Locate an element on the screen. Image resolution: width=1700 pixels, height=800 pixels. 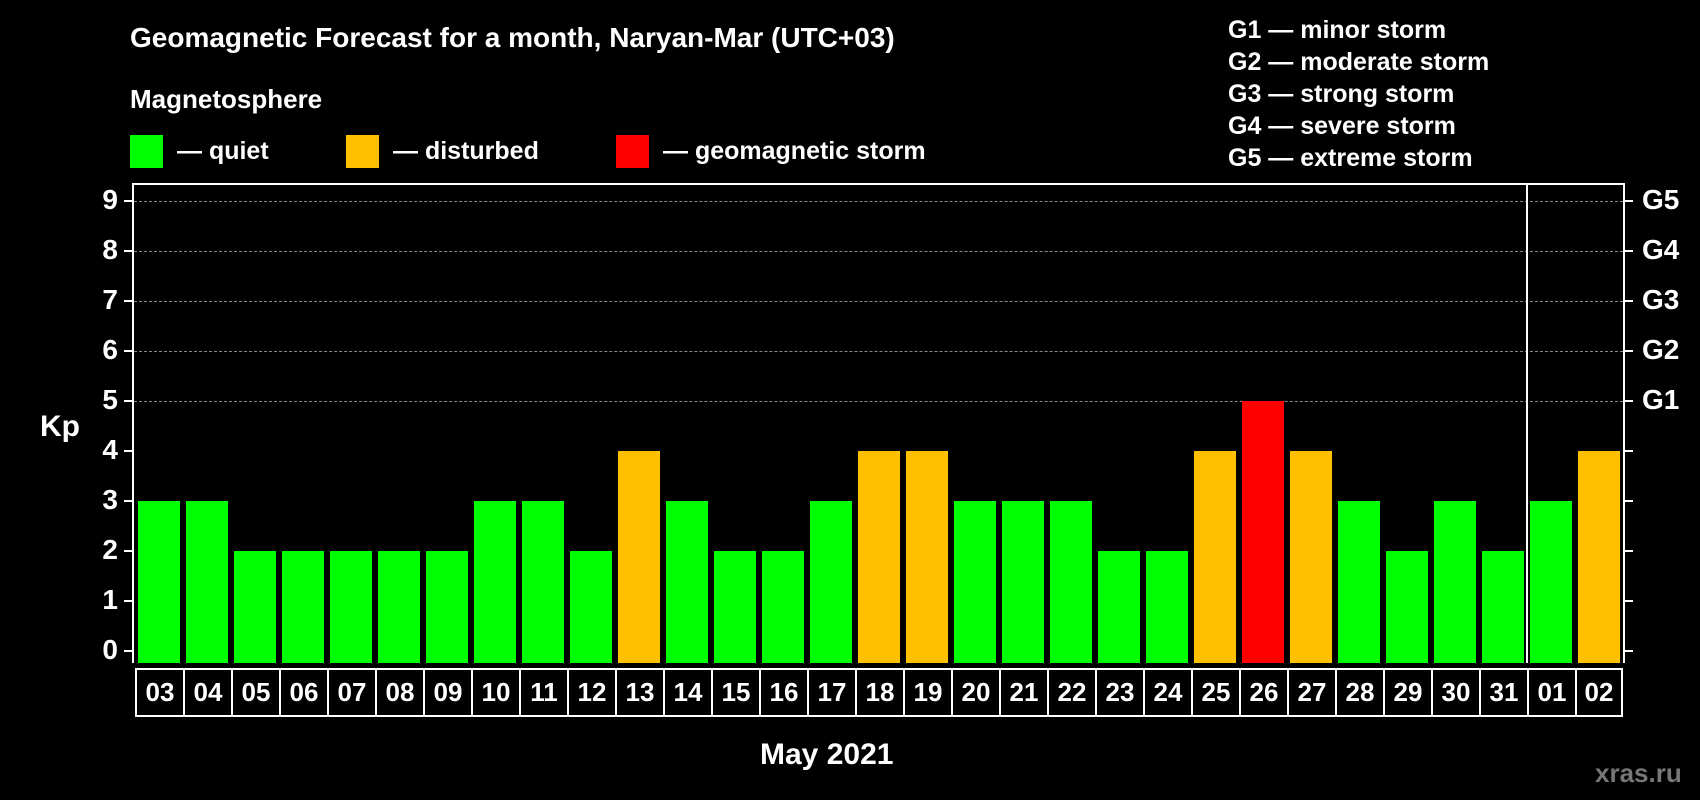
y-axis-label: Kp is located at coordinates (60, 426).